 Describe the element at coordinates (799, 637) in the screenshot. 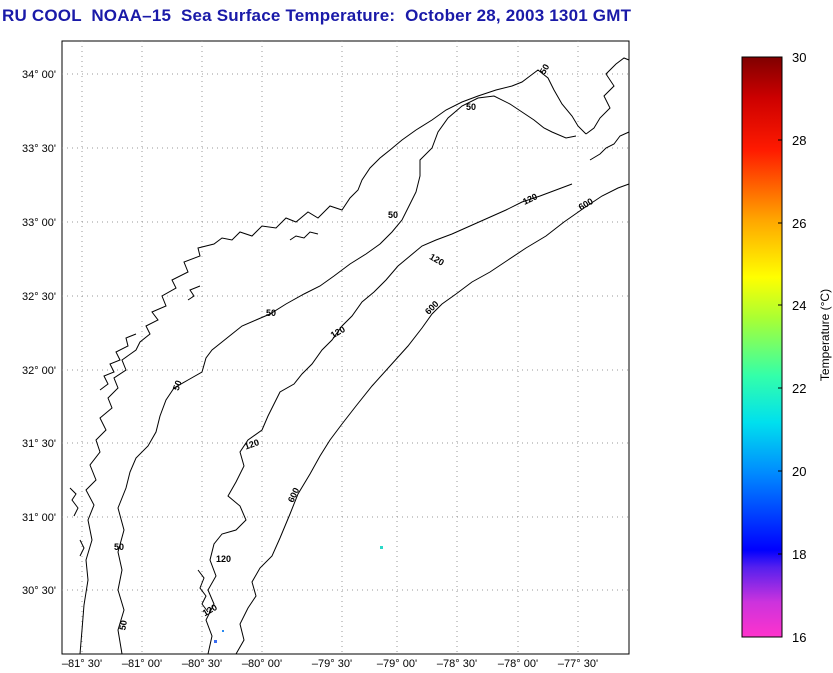

I see `colorbar-tick-label: 16` at that location.